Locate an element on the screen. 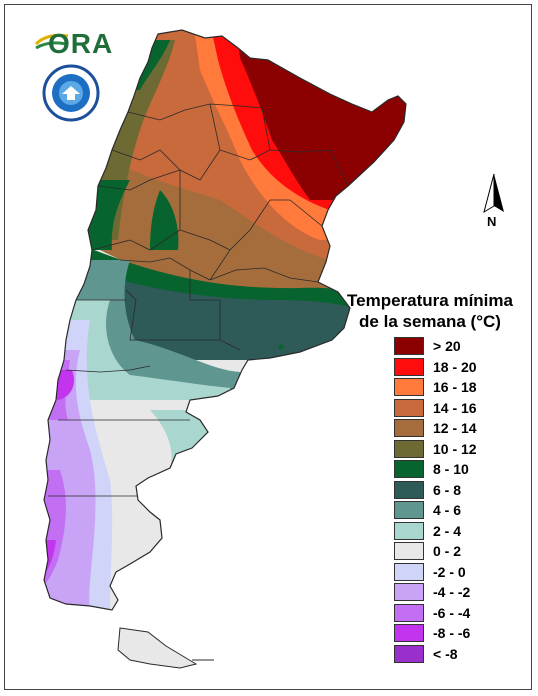 This screenshot has width=538, height=696. legend-label: 10 - 12 is located at coordinates (455, 448).